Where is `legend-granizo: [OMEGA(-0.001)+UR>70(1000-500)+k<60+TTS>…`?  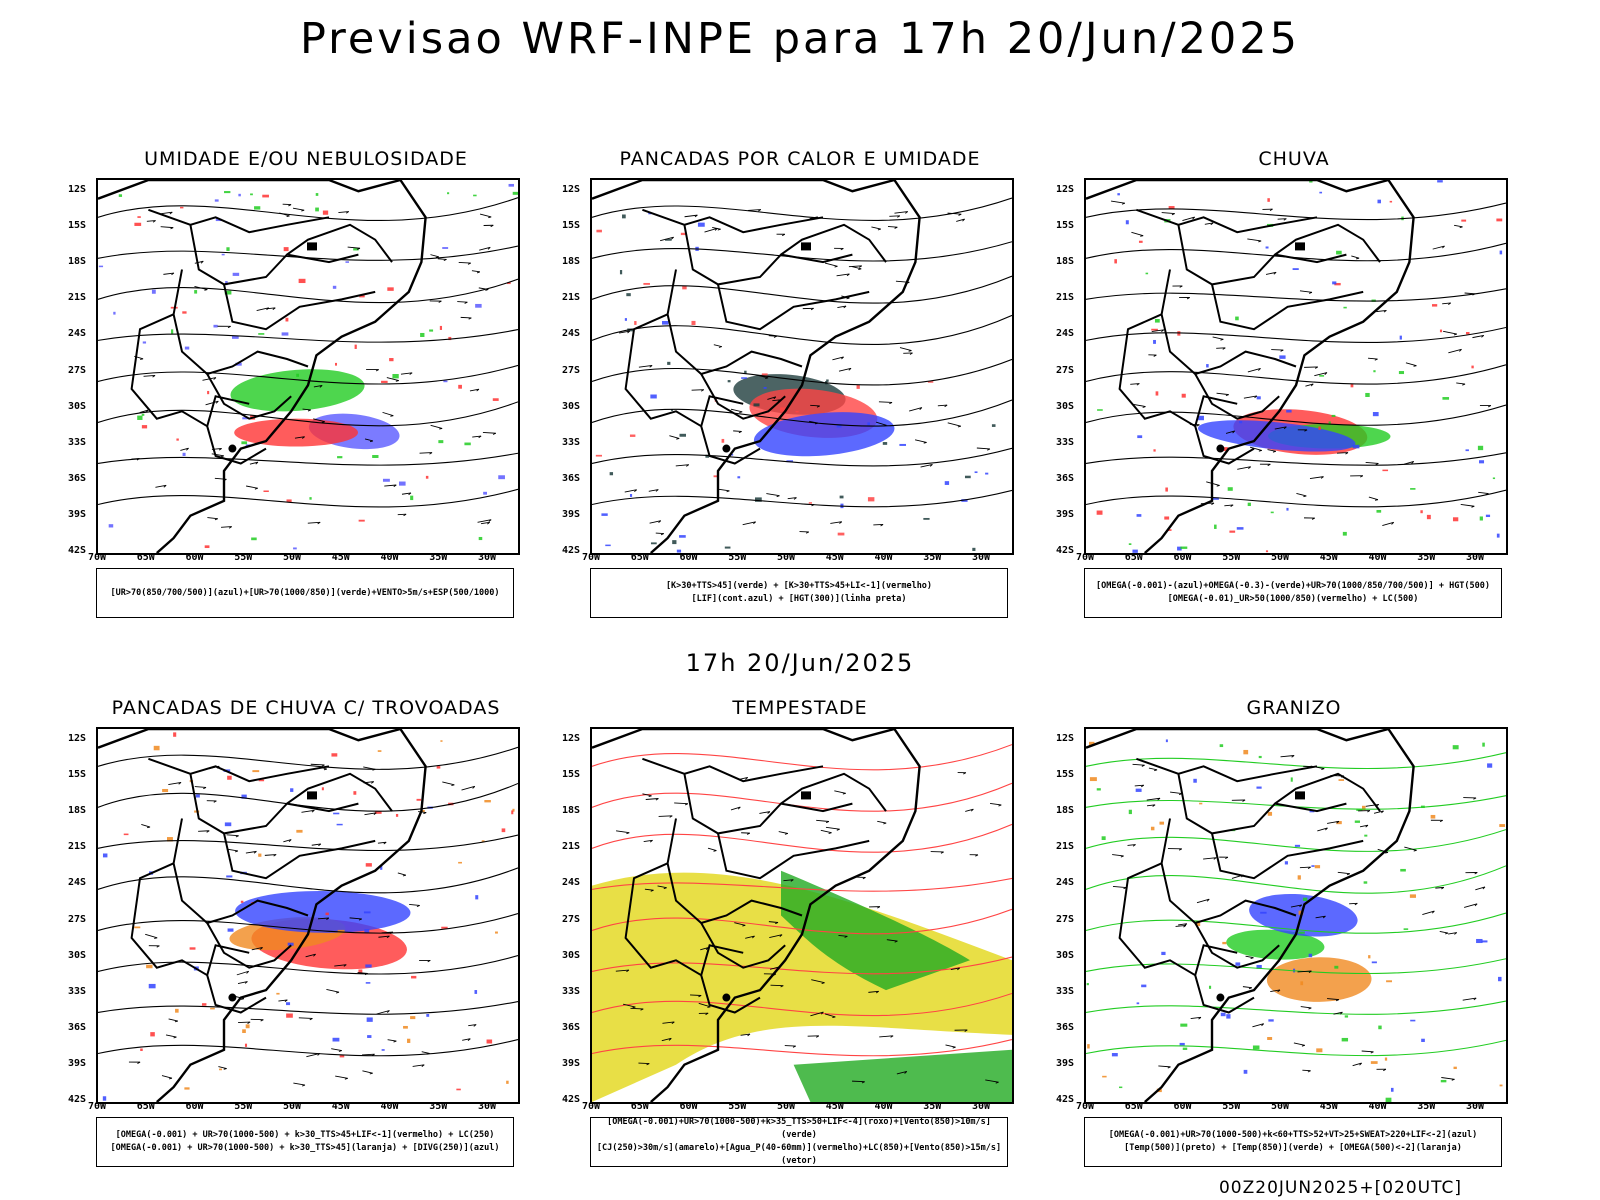
legend-granizo: [OMEGA(-0.001)+UR>70(1000-500)+k<60+TTS>… is located at coordinates (1293, 1142).